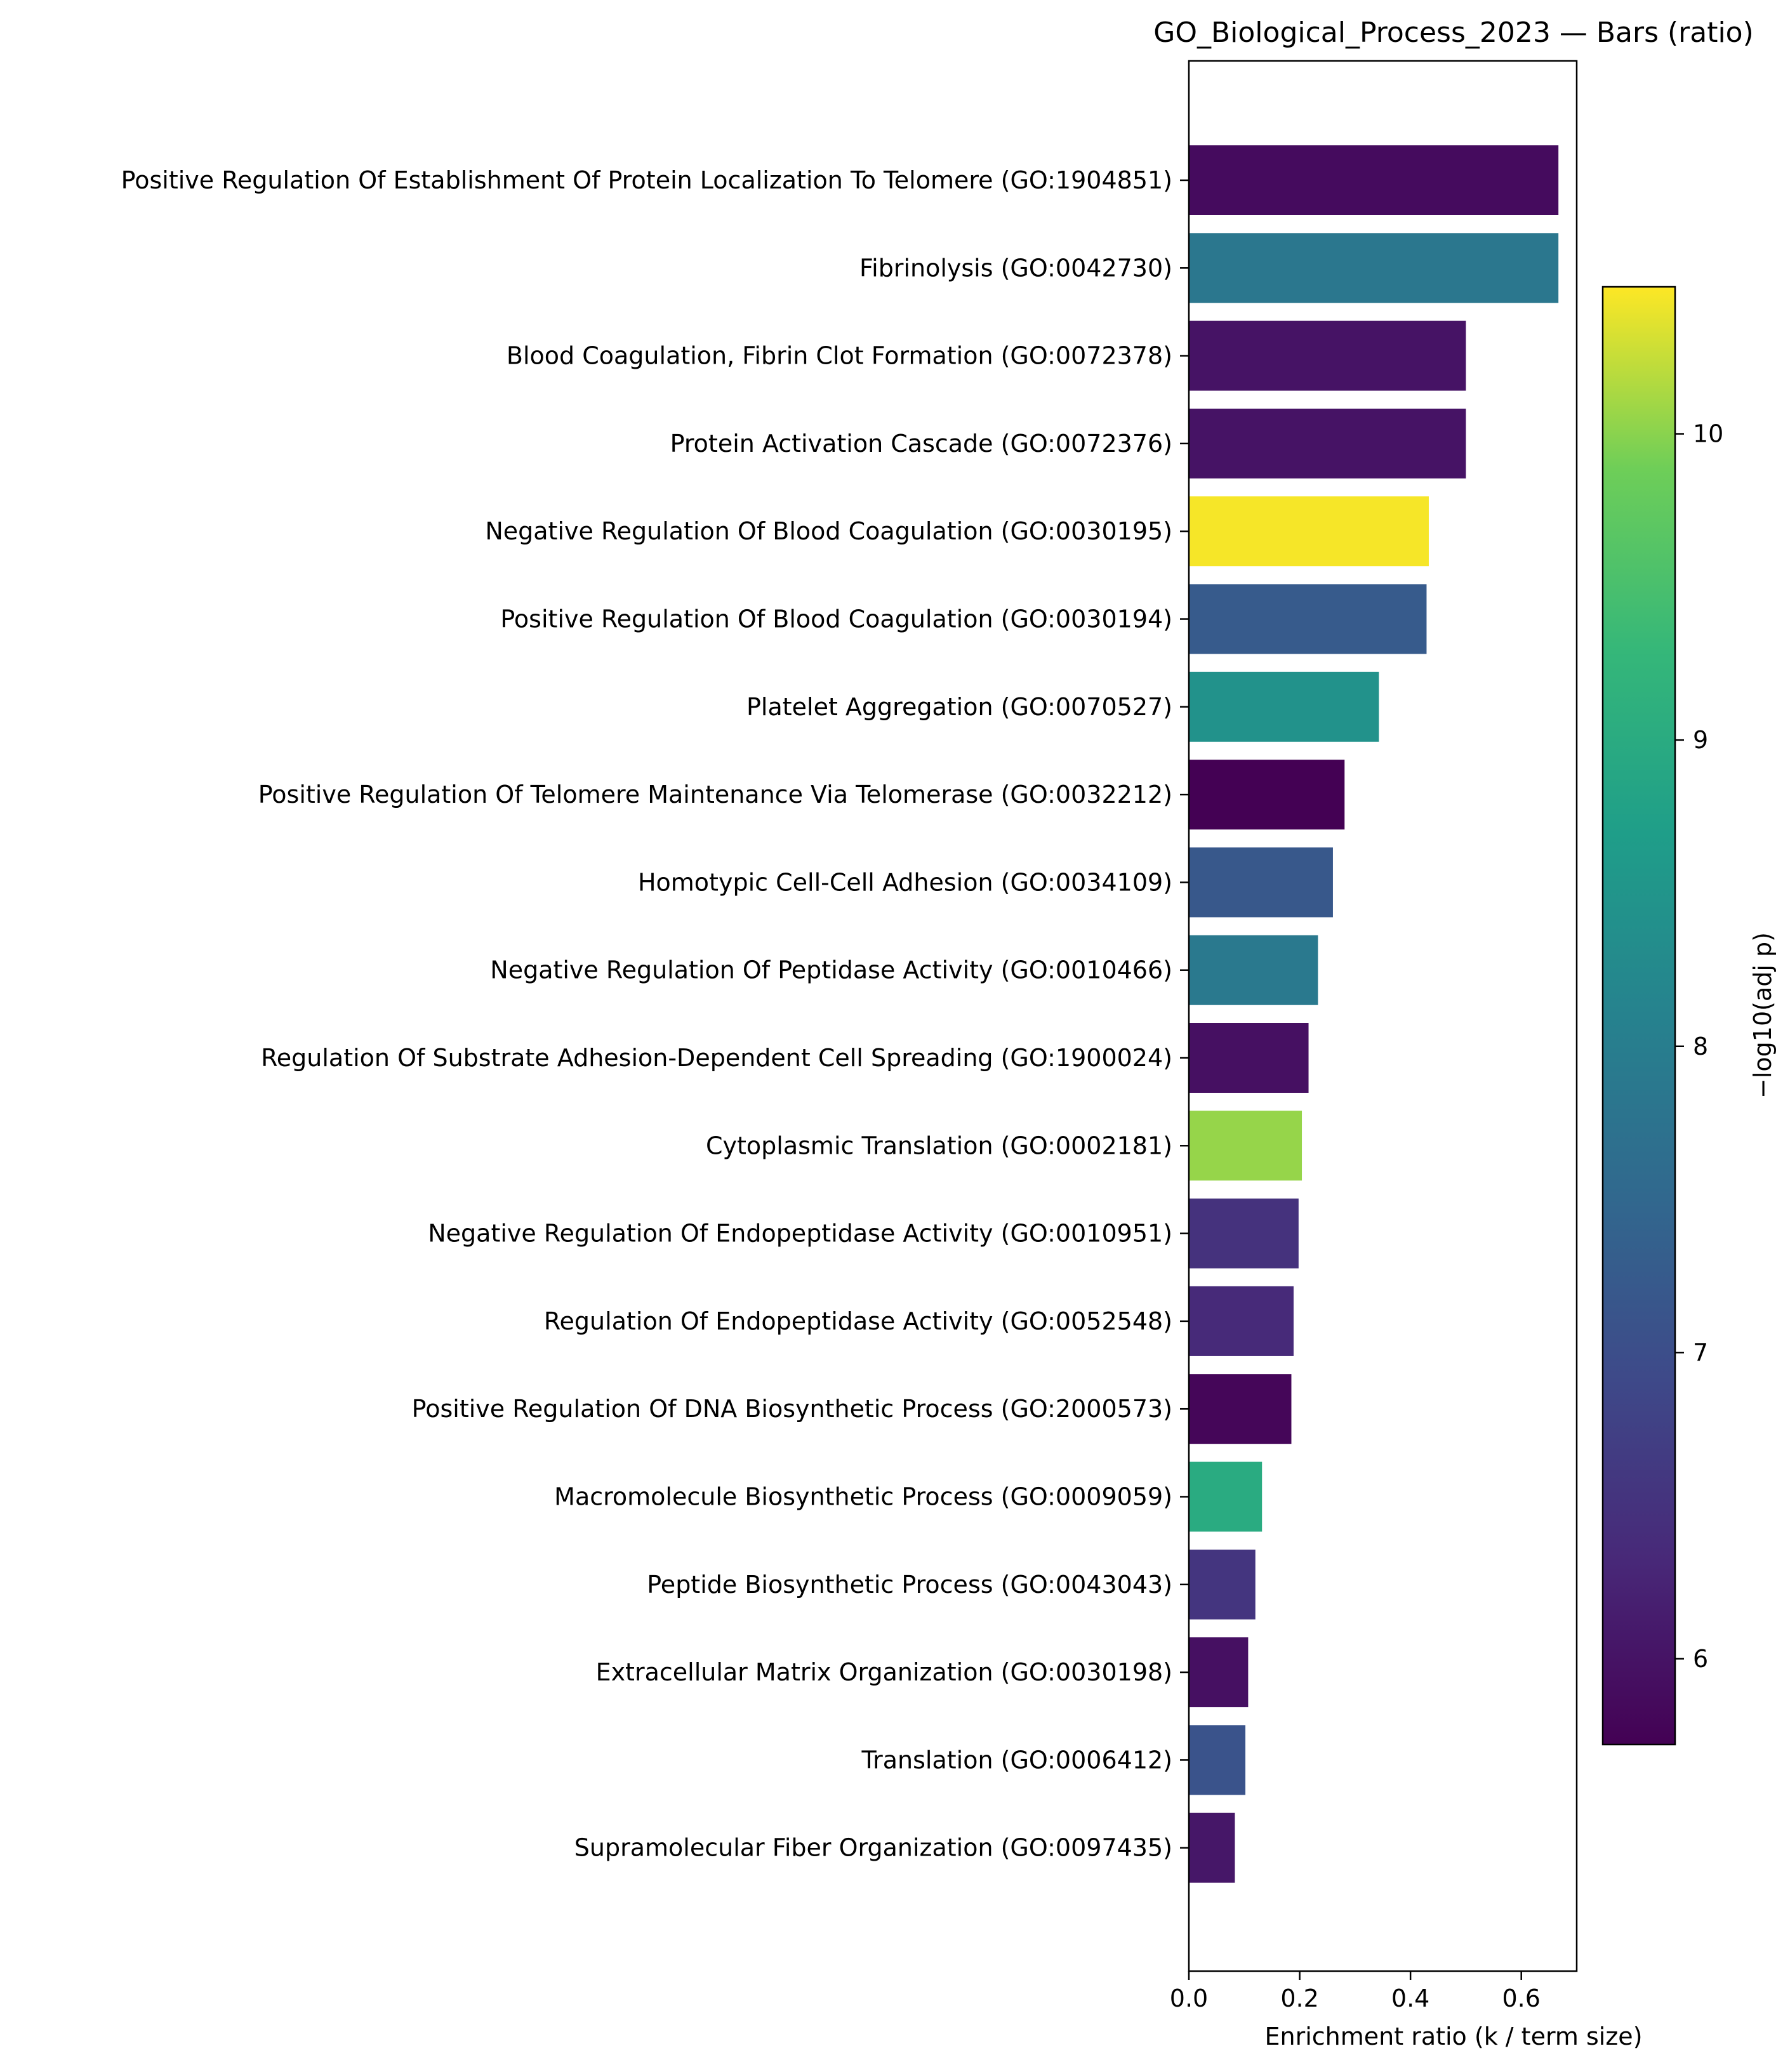 The image size is (1783, 2072). I want to click on colorbar-tick-label: 8, so click(1700, 1046).